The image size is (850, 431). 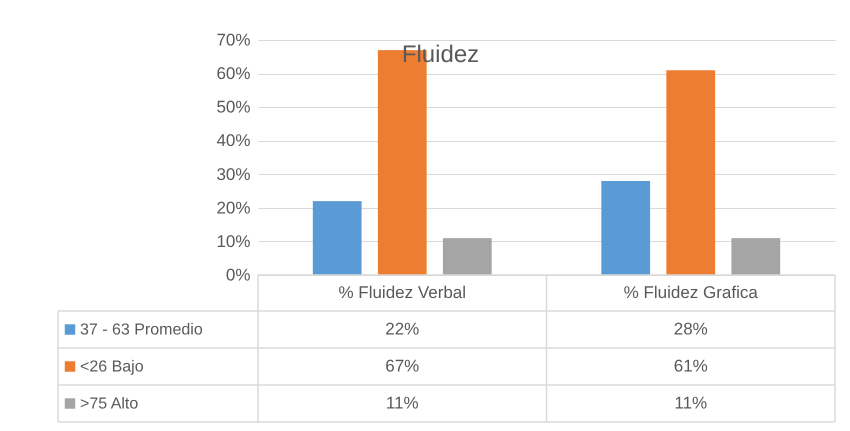 I want to click on y-tick-label: 40%, so click(x=233, y=140).